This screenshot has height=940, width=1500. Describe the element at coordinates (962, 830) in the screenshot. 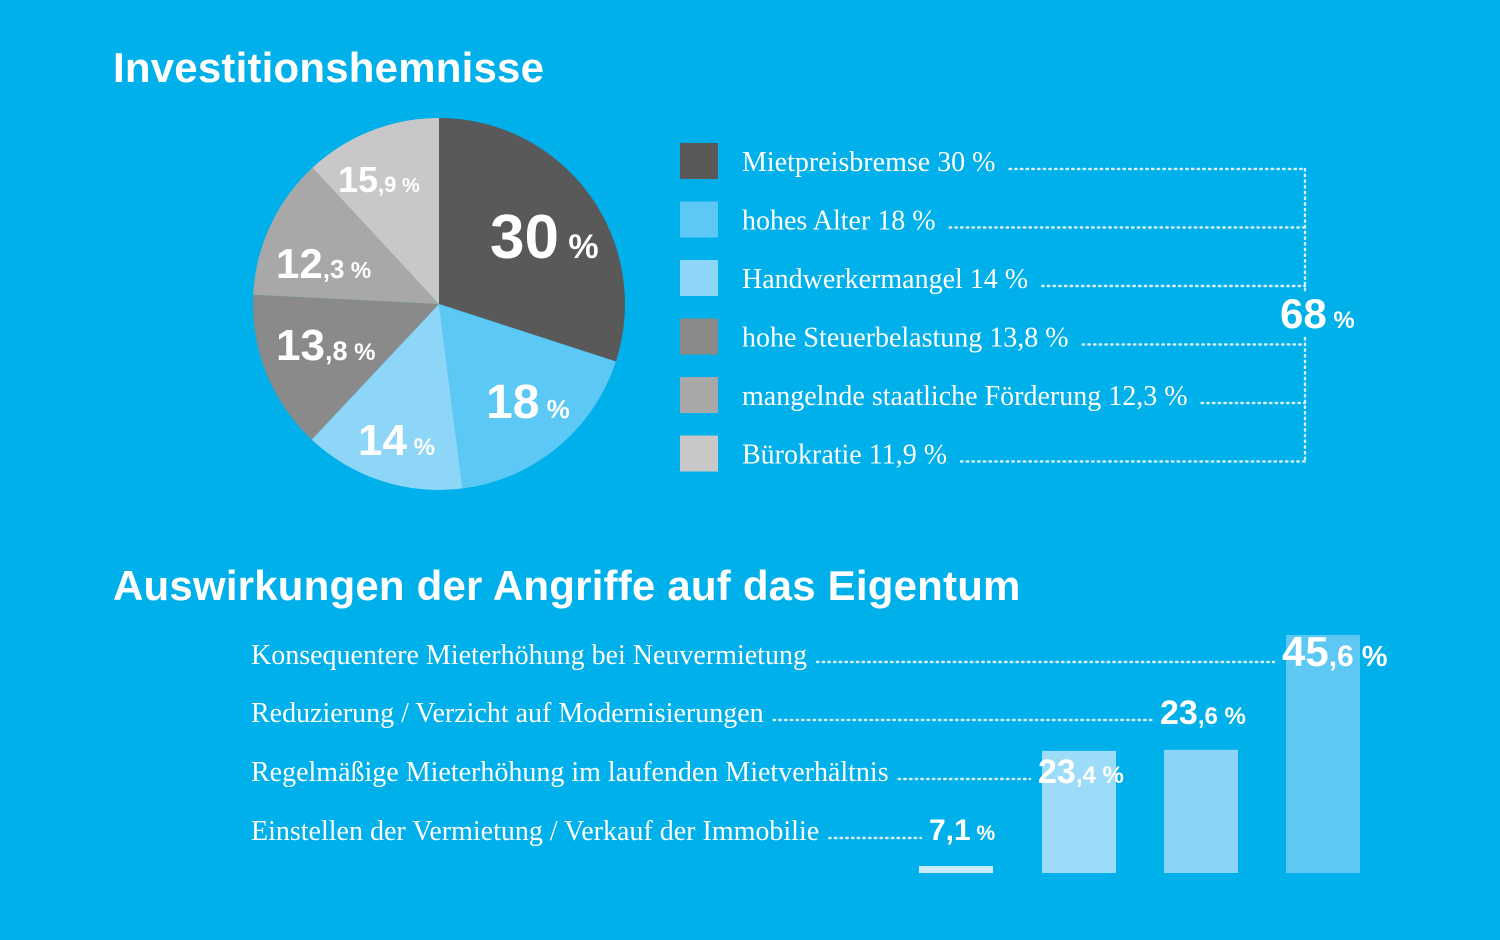

I see `bar-value-label: 7,1 %` at that location.